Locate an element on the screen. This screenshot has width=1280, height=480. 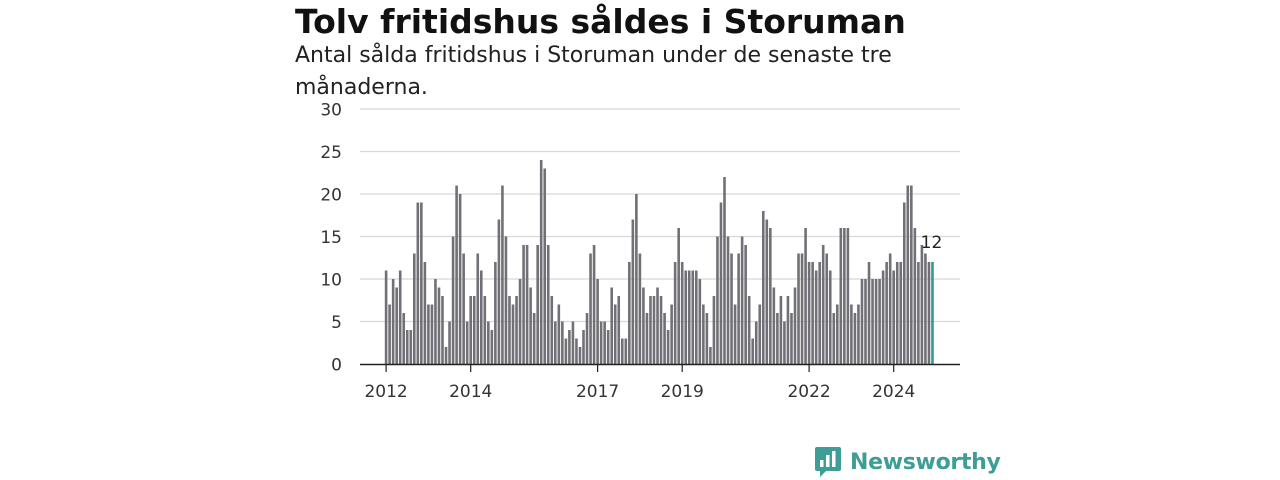
x-tick-label: 2022 is located at coordinates (808, 392).